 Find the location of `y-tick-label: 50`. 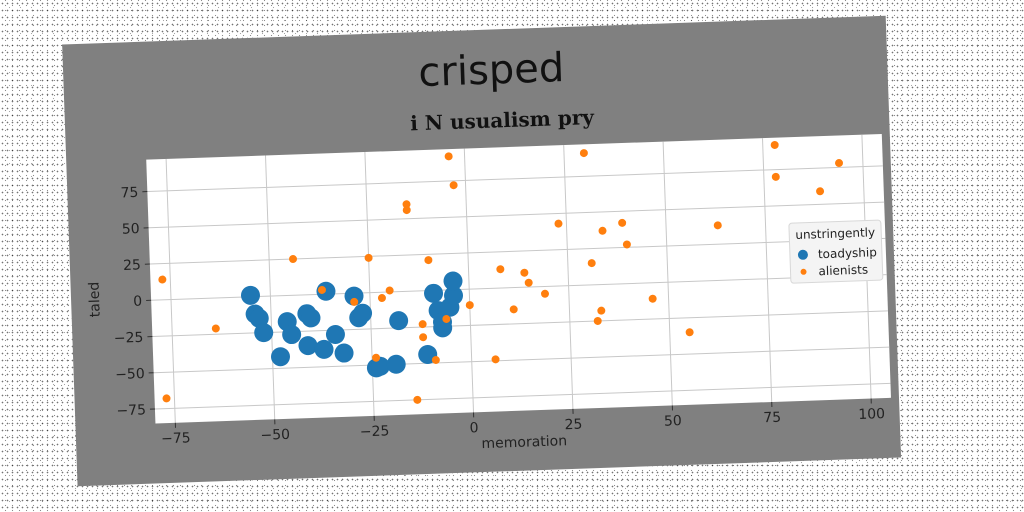

y-tick-label: 50 is located at coordinates (131, 229).